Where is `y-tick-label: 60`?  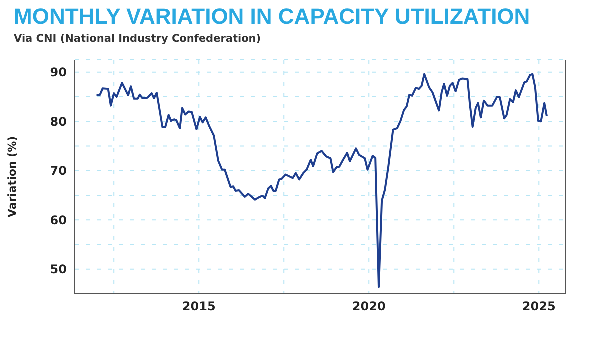
y-tick-label: 60 is located at coordinates (58, 220).